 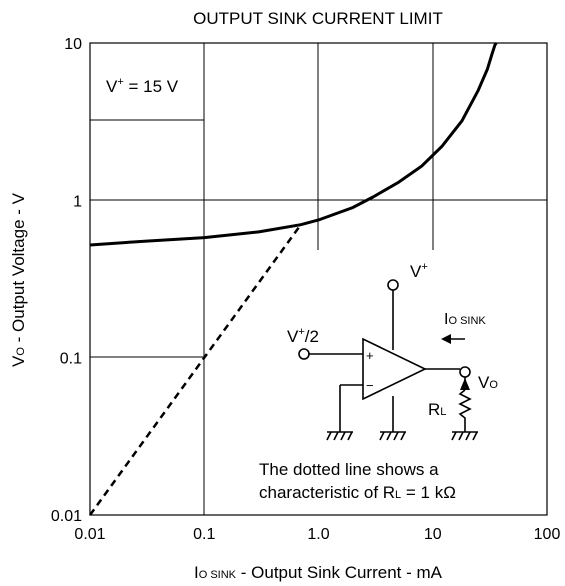 What do you see at coordinates (488, 382) in the screenshot?
I see `inset-vo-label: VO` at bounding box center [488, 382].